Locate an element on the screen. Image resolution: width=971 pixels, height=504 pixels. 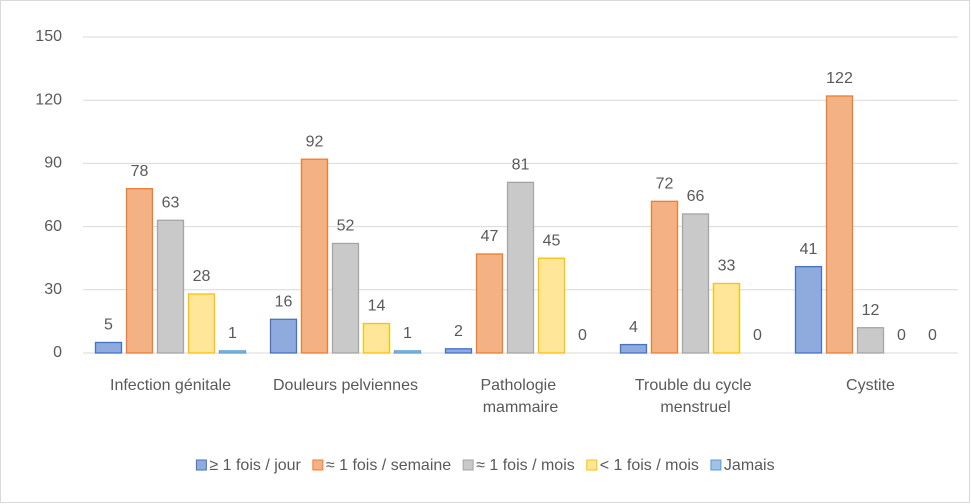
y-tick-label: 0 is located at coordinates (57, 352).